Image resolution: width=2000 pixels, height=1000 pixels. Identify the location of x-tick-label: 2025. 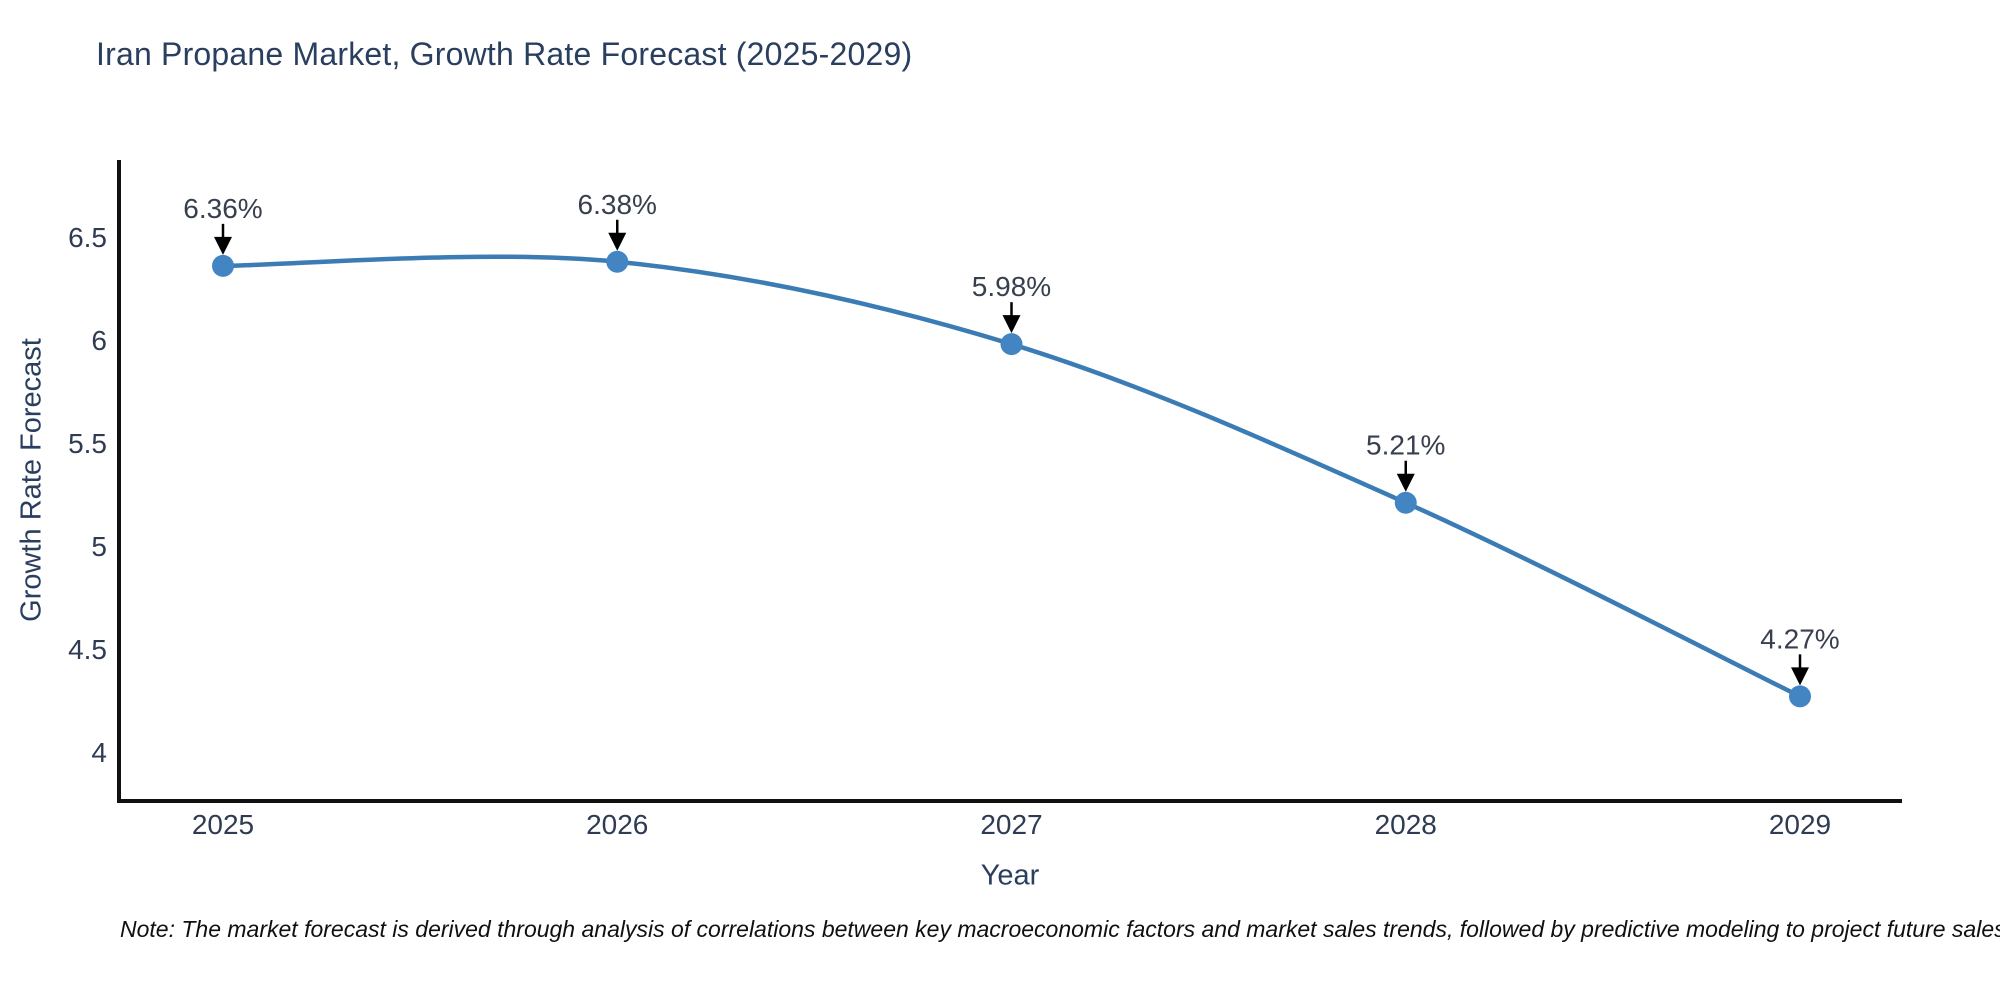
(223, 824).